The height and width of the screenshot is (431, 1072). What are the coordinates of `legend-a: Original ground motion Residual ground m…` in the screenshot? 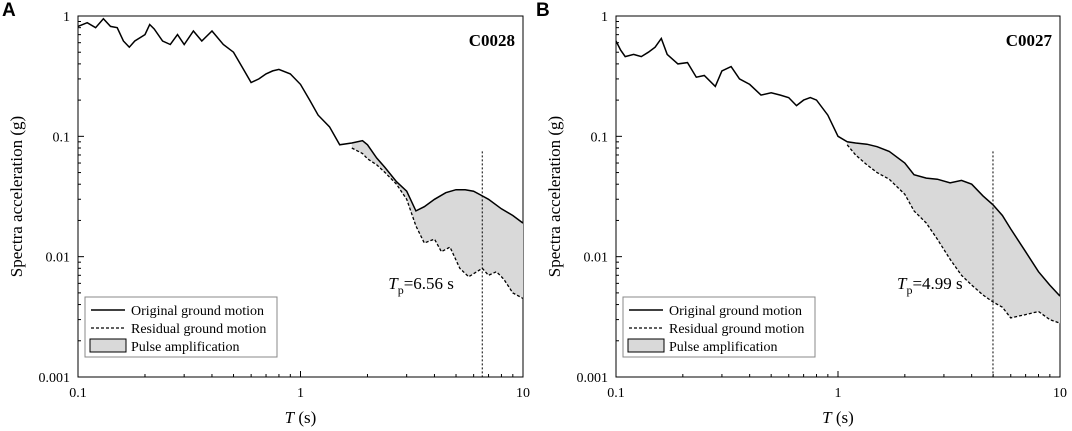 It's located at (181, 327).